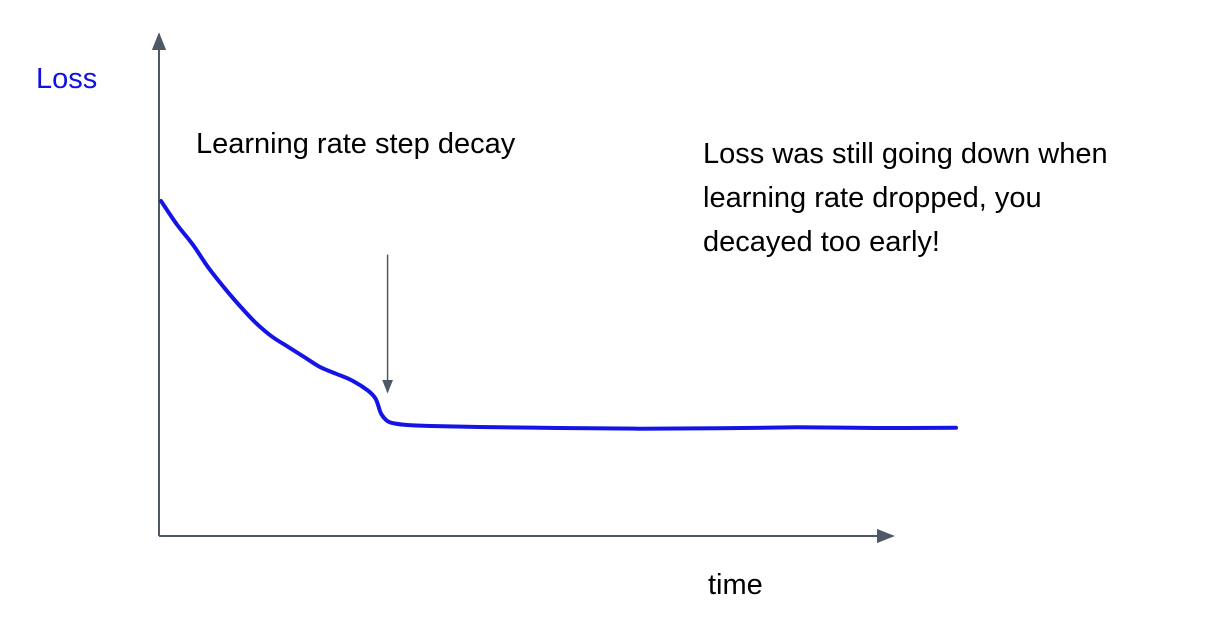 The image size is (1219, 624). Describe the element at coordinates (735, 585) in the screenshot. I see `x-axis-label: time` at that location.